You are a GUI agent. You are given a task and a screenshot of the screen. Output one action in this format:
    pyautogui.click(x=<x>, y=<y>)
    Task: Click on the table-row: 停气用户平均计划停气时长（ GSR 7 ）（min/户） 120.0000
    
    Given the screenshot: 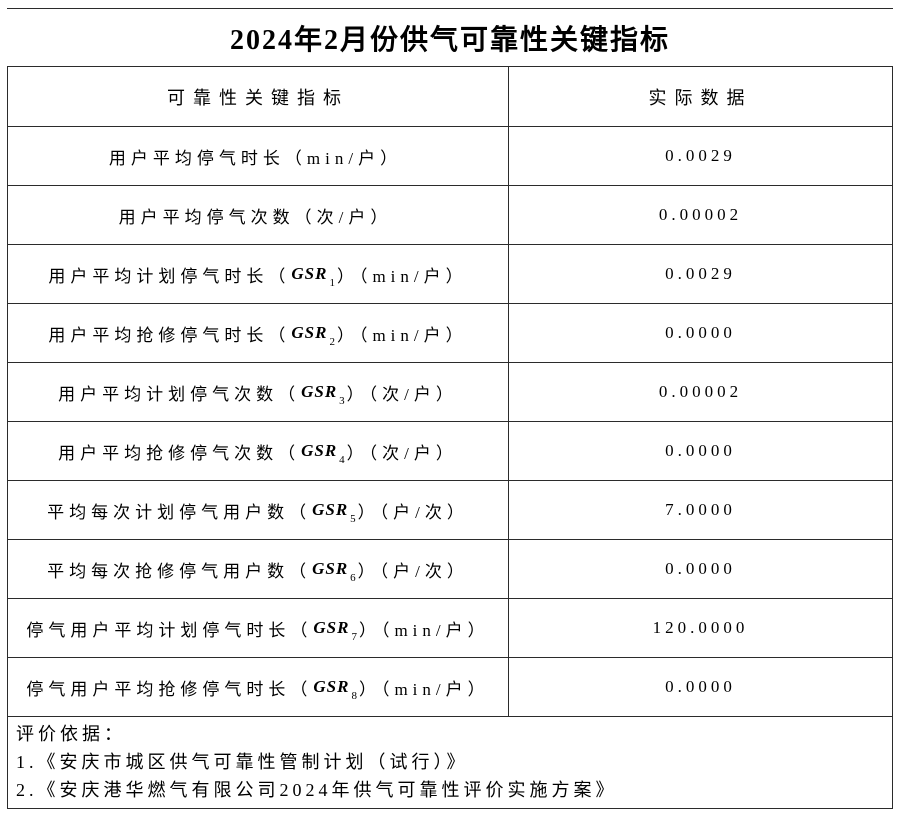 What is the action you would take?
    pyautogui.click(x=450, y=627)
    